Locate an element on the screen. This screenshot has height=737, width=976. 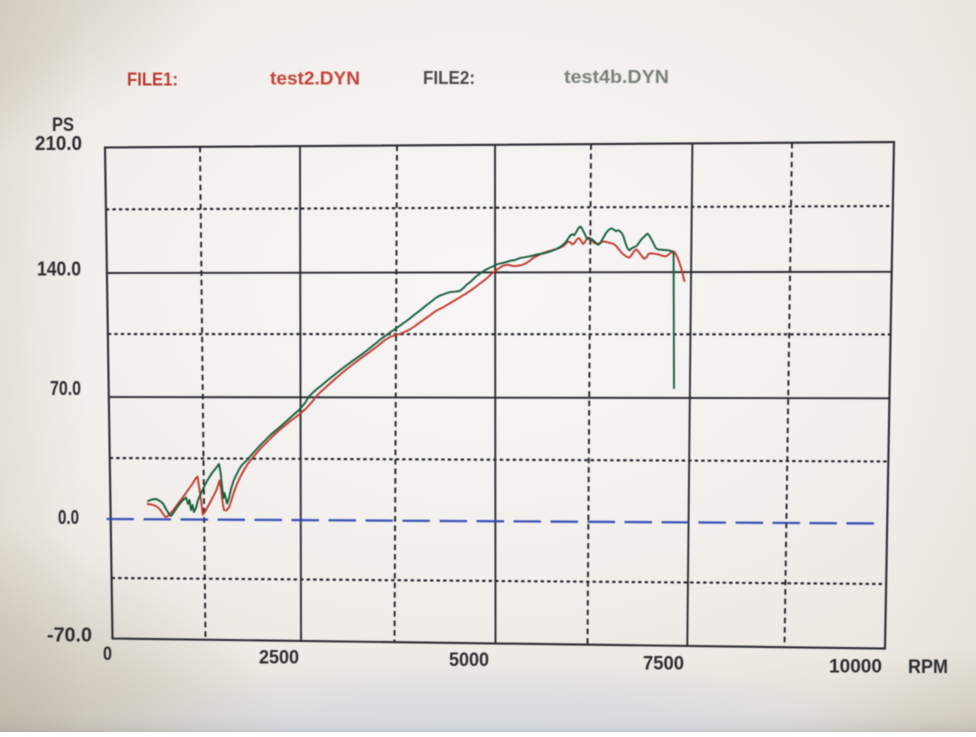
svg-text: 210.0 is located at coordinates (58, 144).